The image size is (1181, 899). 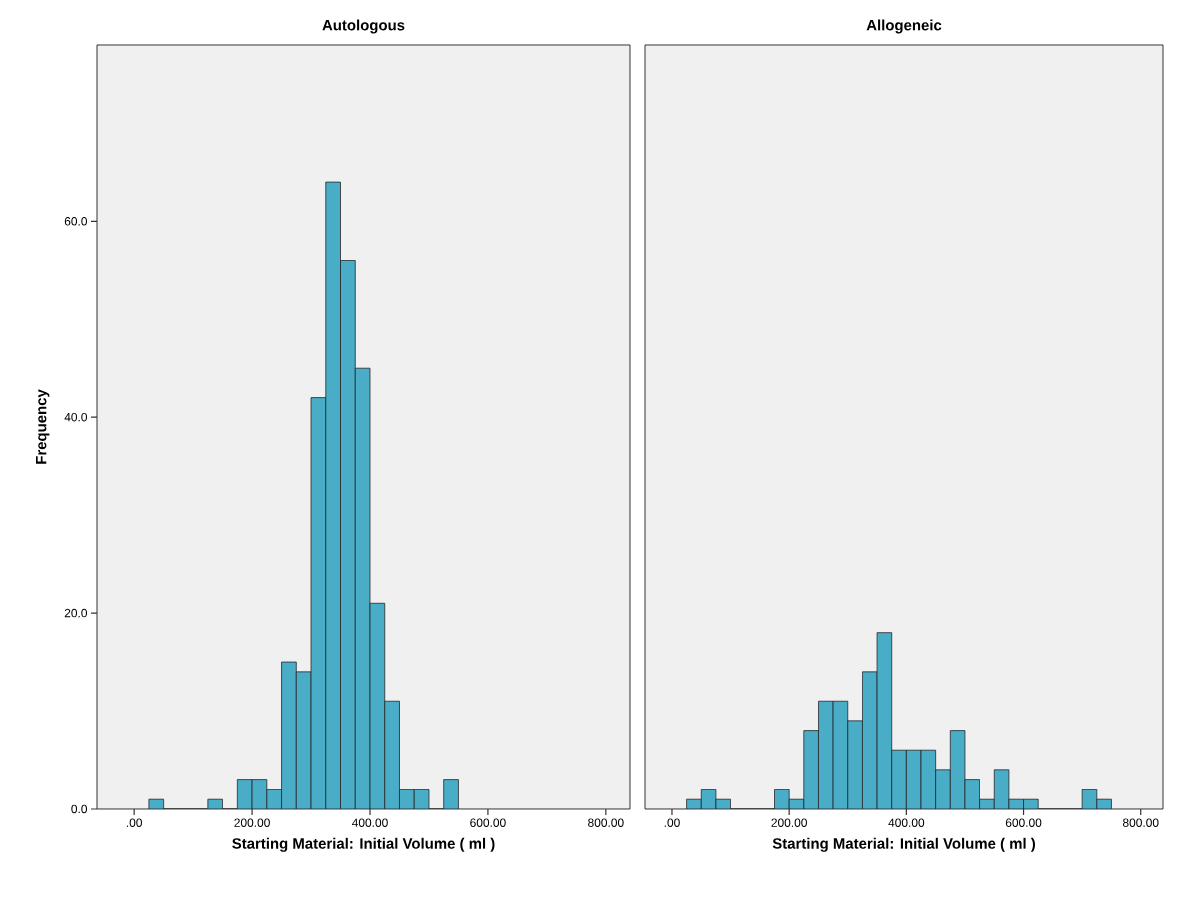 I want to click on y-tick-label: 40.0, so click(x=76, y=417).